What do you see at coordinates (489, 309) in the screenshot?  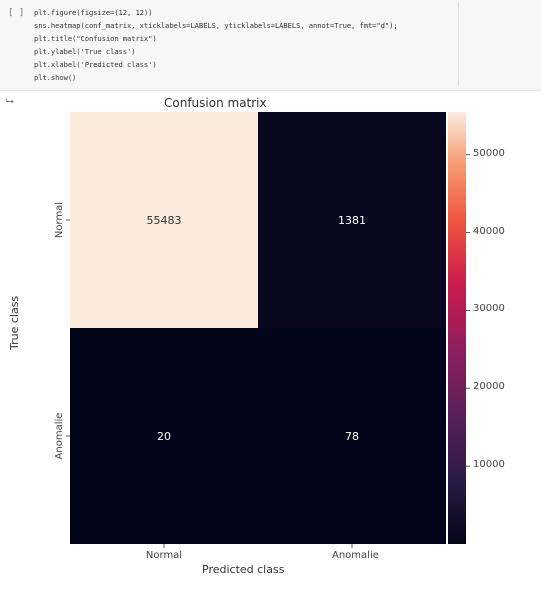 I see `colorbar-tick-label: 30000` at bounding box center [489, 309].